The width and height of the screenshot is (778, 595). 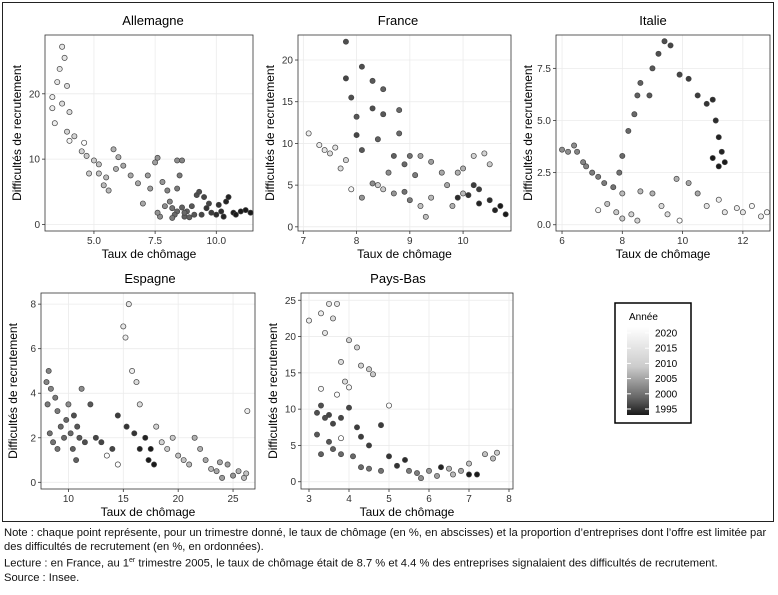 I want to click on x-tick-label: 12, so click(x=743, y=241).